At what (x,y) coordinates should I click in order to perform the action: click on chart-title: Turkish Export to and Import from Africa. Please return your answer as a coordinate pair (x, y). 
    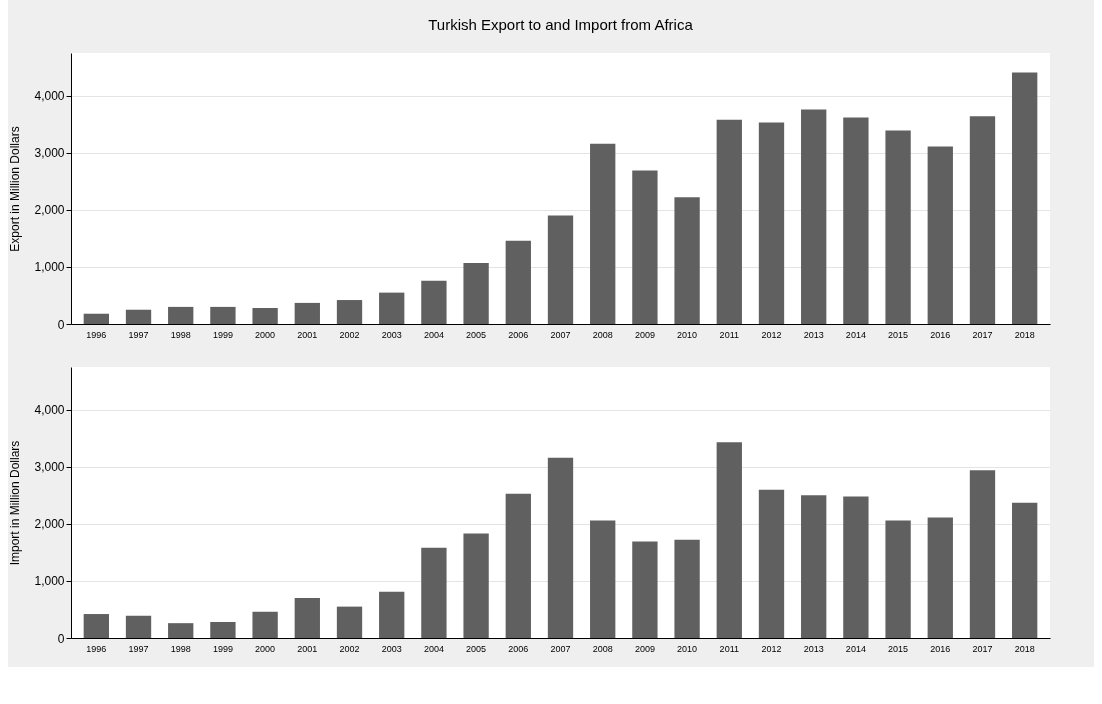
    Looking at the image, I should click on (561, 24).